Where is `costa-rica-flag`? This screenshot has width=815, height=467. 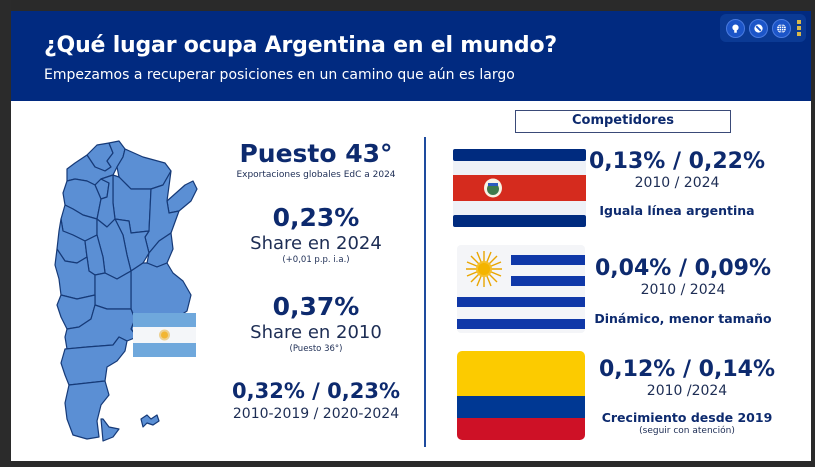 costa-rica-flag is located at coordinates (519, 188).